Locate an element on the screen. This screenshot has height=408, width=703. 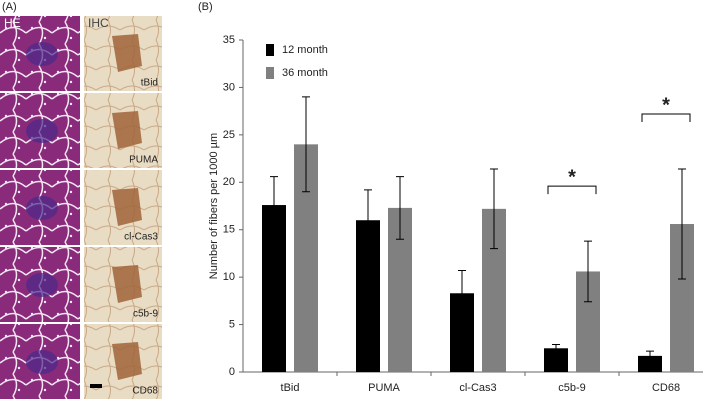
y-tick-label: 10 is located at coordinates (229, 277).